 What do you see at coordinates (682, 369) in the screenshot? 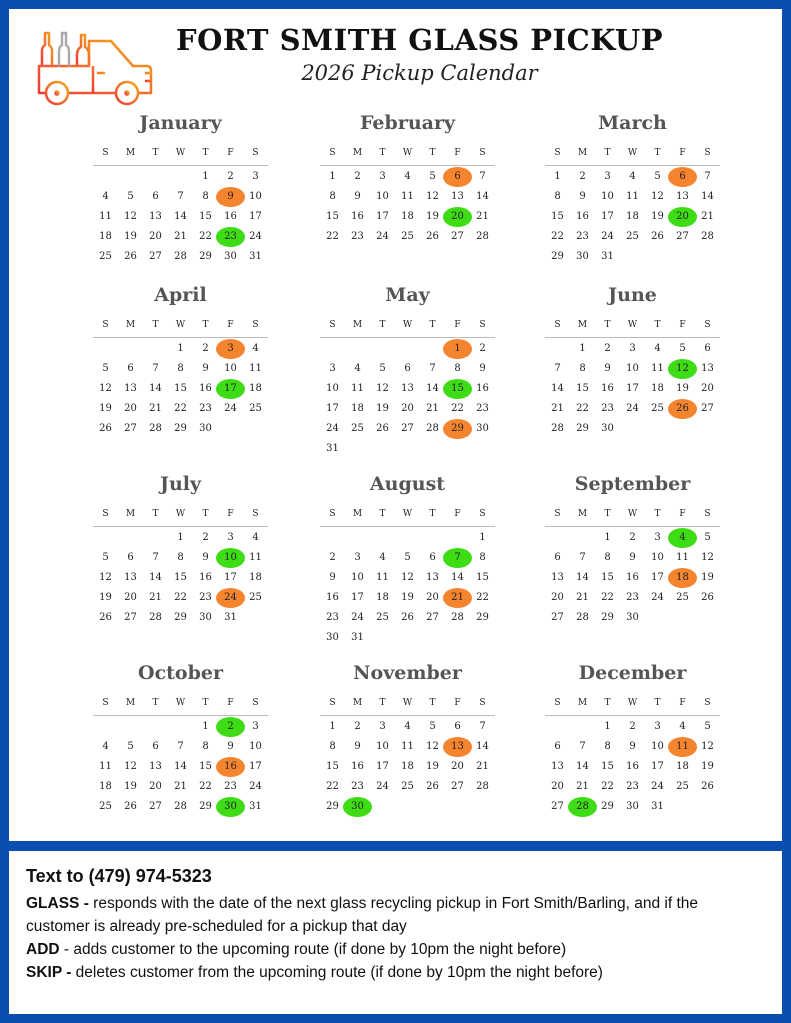
I see `pickup-day-green: 12` at bounding box center [682, 369].